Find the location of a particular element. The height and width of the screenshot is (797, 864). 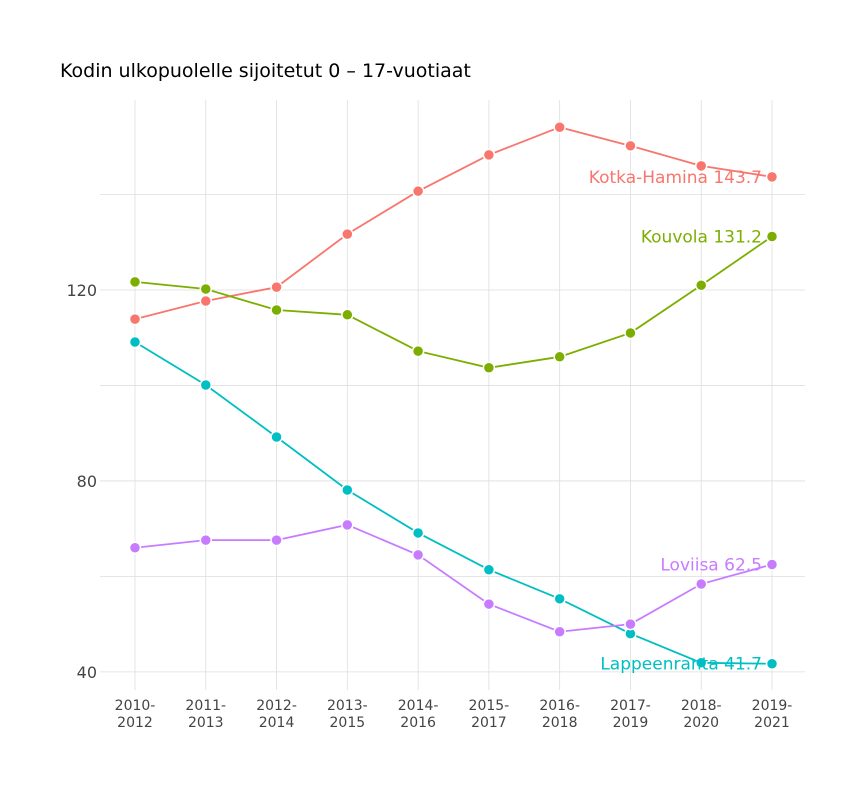

end-label: Kotka-Hamina 143.7 is located at coordinates (675, 178).